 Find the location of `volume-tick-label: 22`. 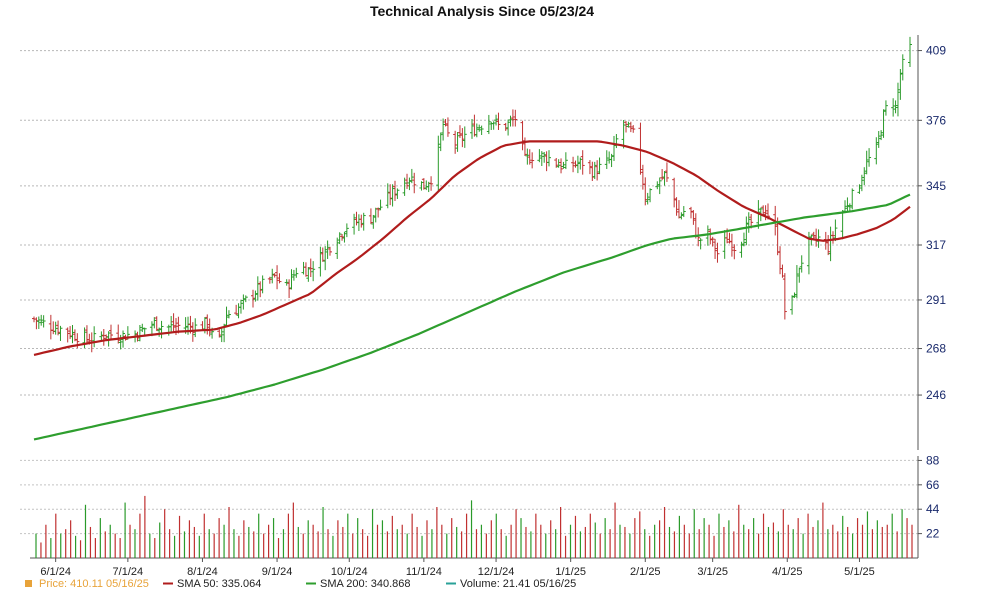

volume-tick-label: 22 is located at coordinates (933, 534).